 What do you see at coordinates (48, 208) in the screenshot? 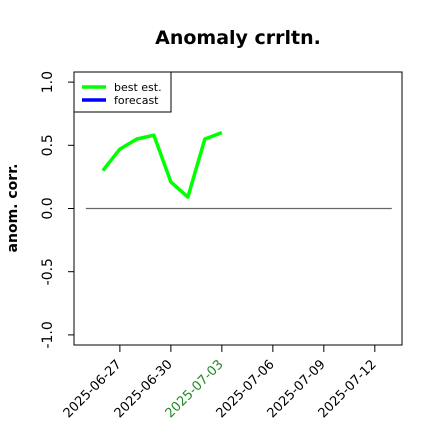
I see `y-tick-label: 0.0` at bounding box center [48, 208].